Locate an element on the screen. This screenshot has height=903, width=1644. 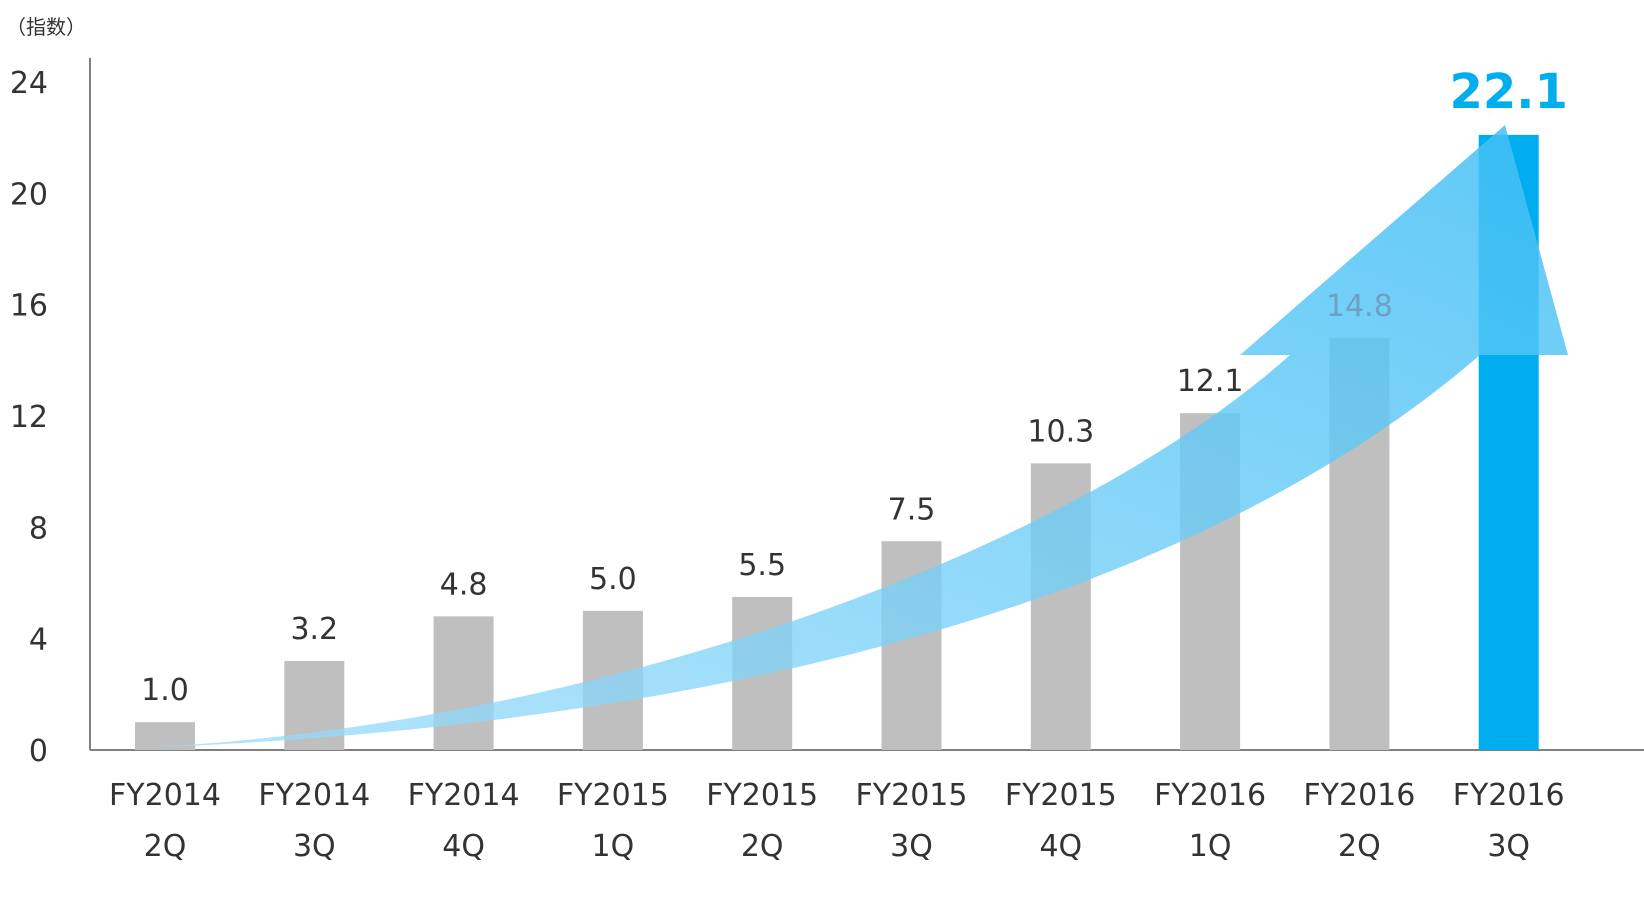
data-label: 7.5 is located at coordinates (912, 509).